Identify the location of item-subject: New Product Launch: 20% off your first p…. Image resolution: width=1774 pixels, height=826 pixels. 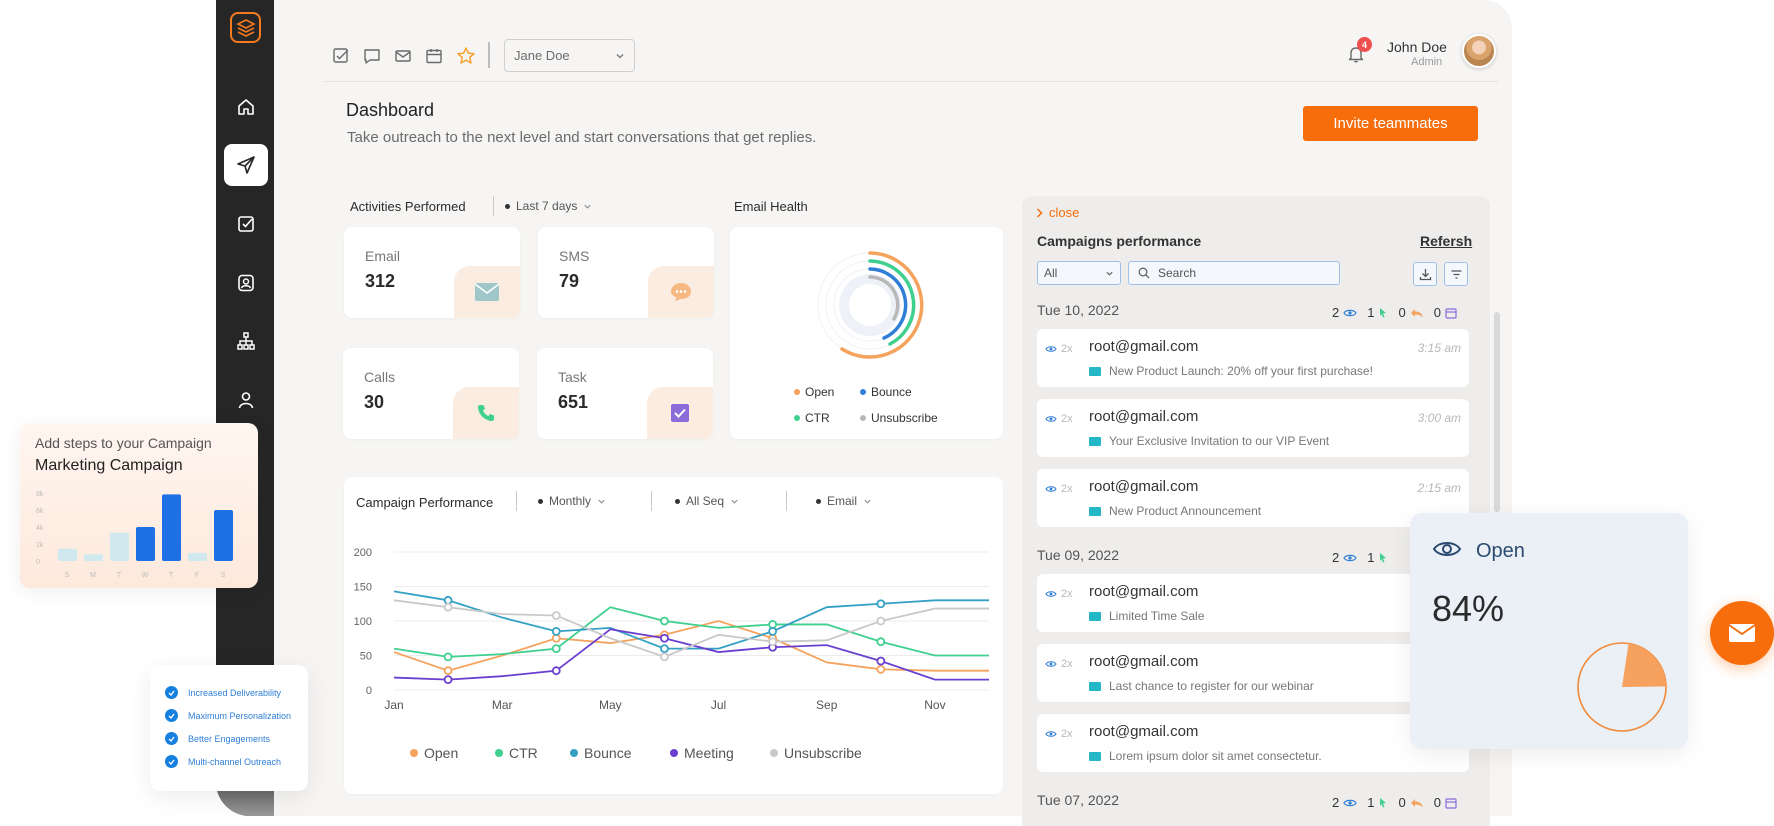
(1231, 371).